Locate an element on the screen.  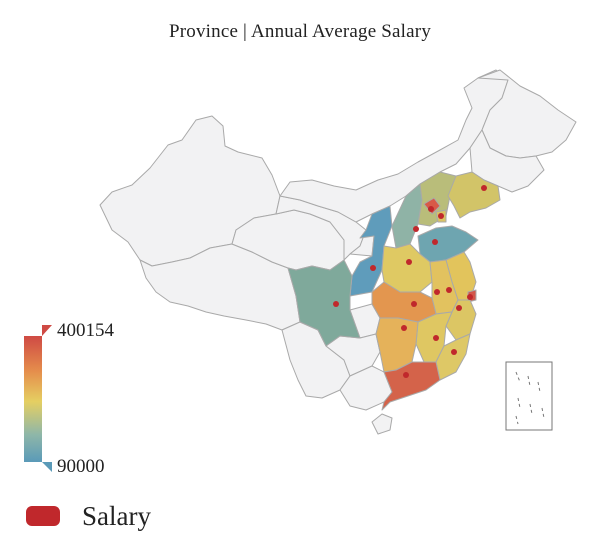
legend-swatch is located at coordinates (43, 516).